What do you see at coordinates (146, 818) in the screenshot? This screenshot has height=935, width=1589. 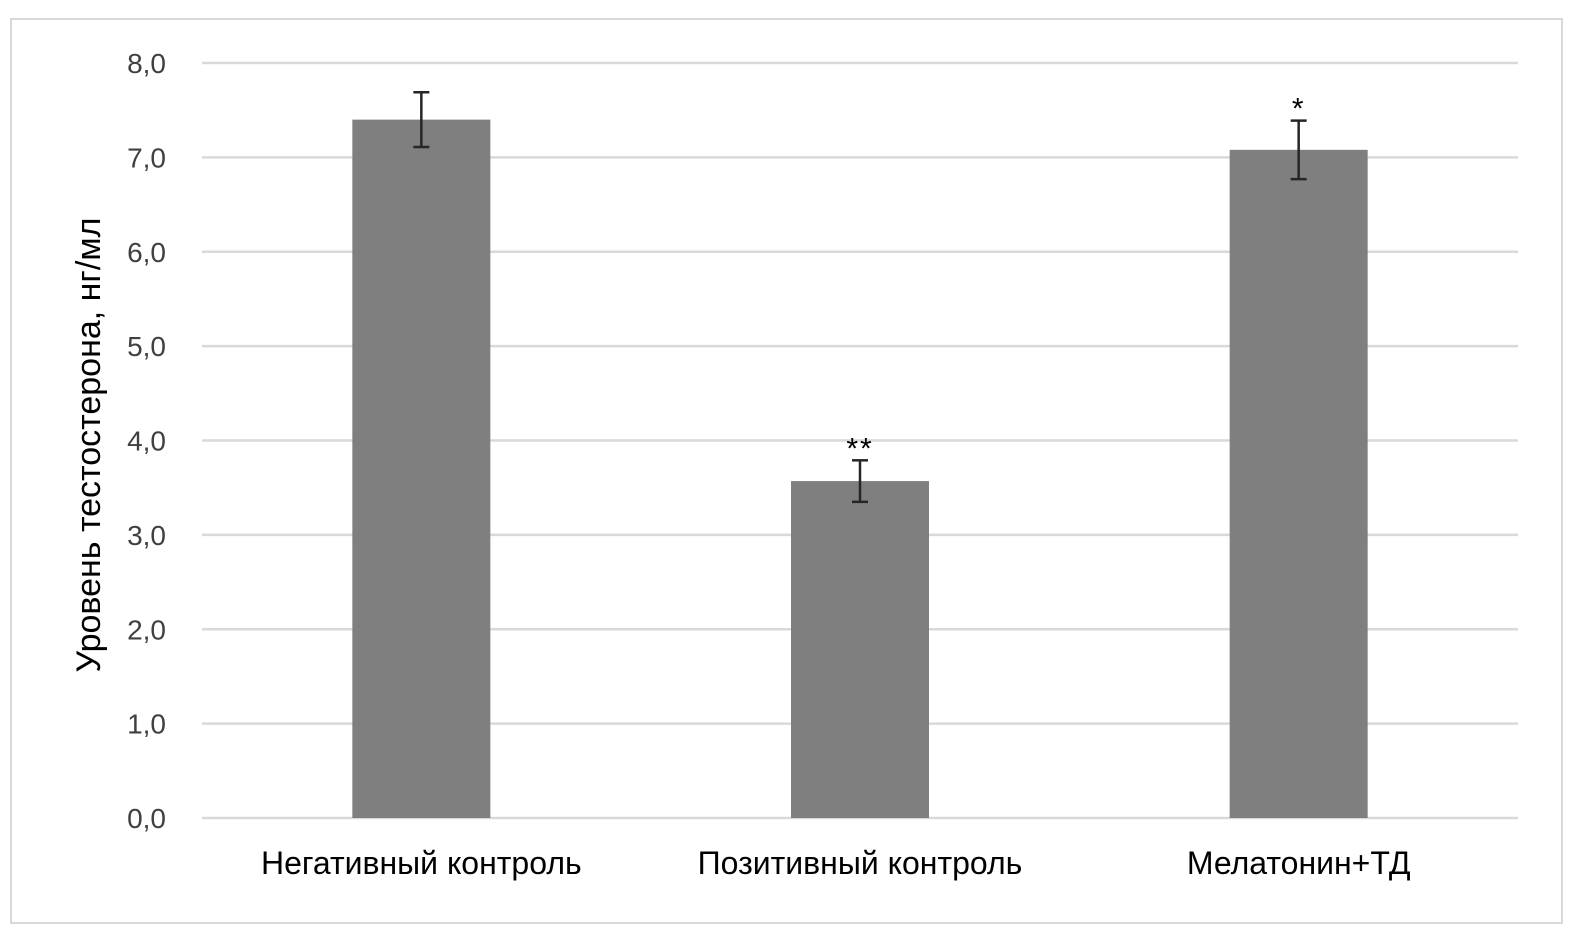 I see `y-tick-label: 0,0` at bounding box center [146, 818].